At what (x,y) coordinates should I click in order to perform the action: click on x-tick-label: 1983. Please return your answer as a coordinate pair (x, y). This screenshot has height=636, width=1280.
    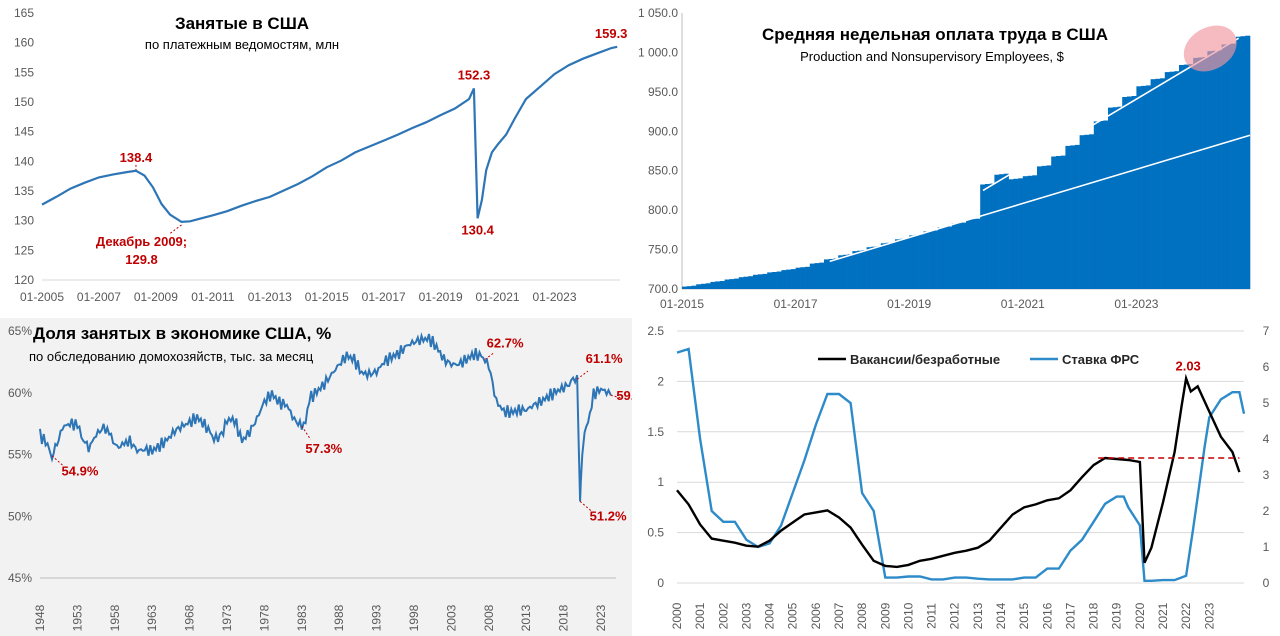
    Looking at the image, I should click on (302, 617).